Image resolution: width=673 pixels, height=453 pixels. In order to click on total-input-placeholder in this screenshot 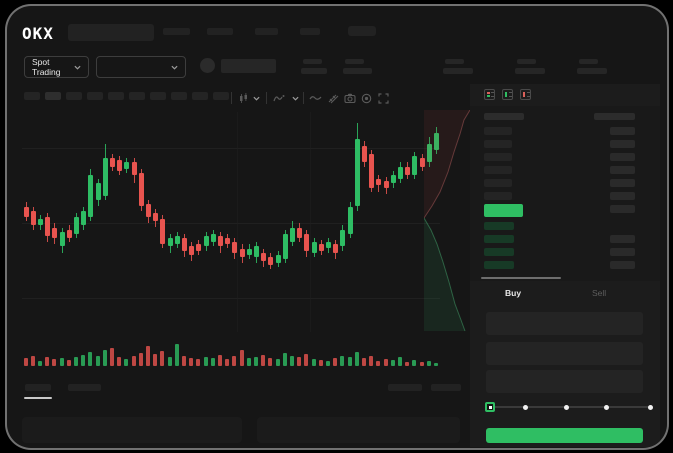, I will do `click(564, 381)`.